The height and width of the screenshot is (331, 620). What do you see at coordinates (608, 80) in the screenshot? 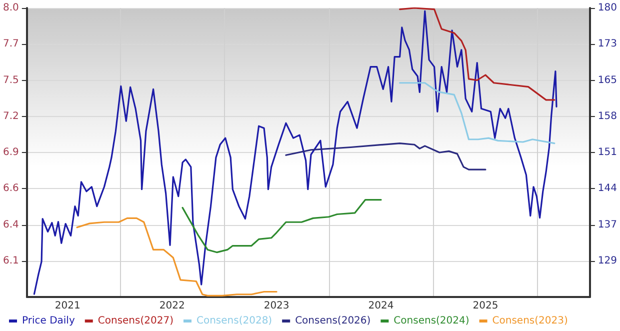
I see `y2-tick-label: 165` at bounding box center [608, 80].